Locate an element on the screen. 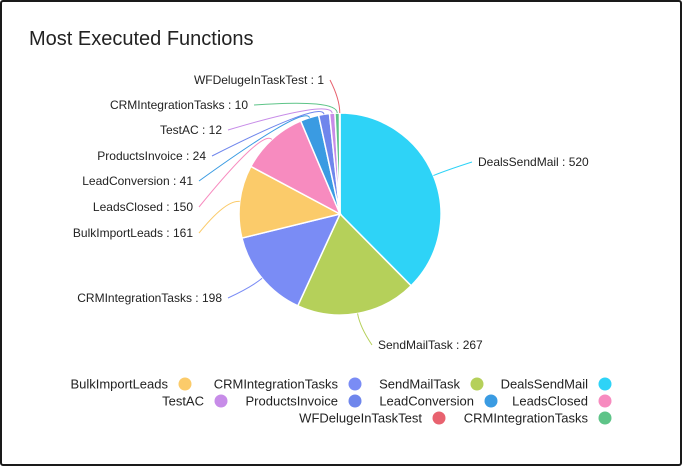  slice-label-5: LeadConversion : 41 is located at coordinates (137, 181).